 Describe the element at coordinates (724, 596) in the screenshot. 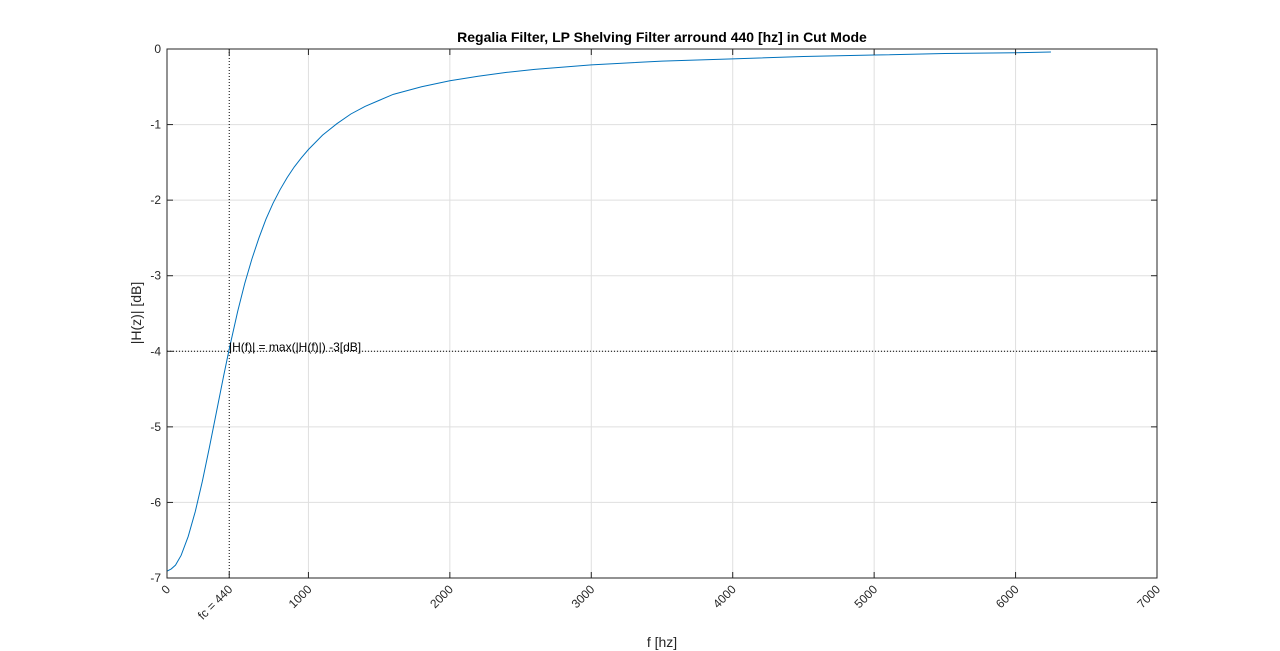

I see `x-tick-label: 4000` at that location.